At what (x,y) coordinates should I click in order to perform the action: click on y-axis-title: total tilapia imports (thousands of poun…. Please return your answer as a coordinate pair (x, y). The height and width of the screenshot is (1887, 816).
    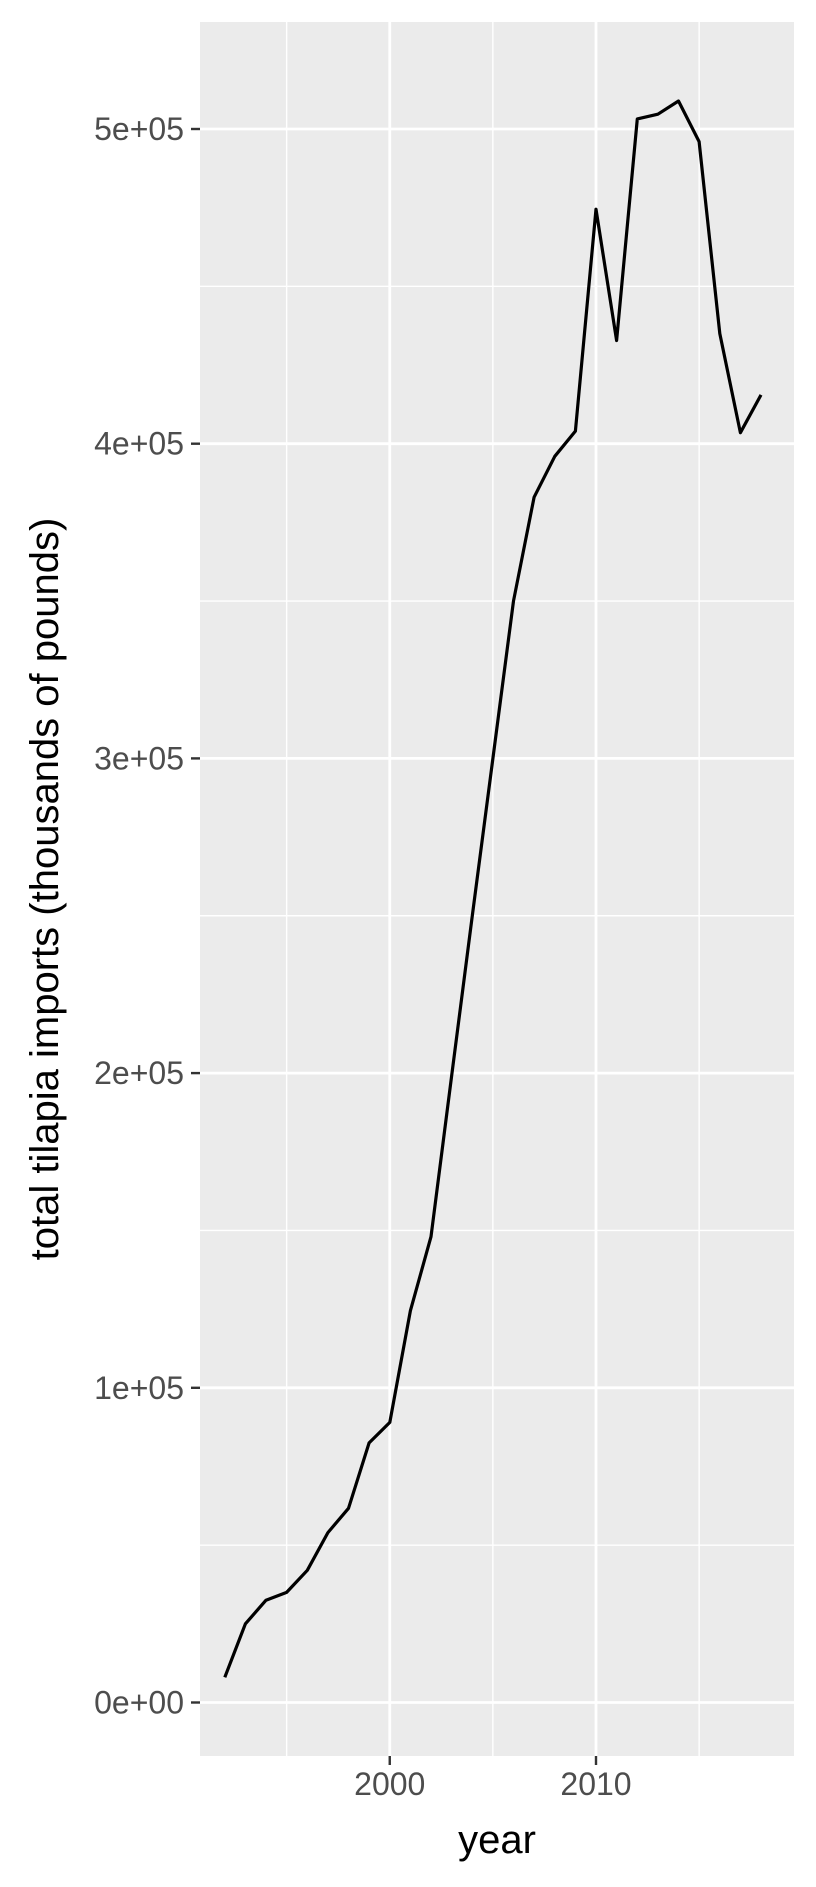
    Looking at the image, I should click on (45, 889).